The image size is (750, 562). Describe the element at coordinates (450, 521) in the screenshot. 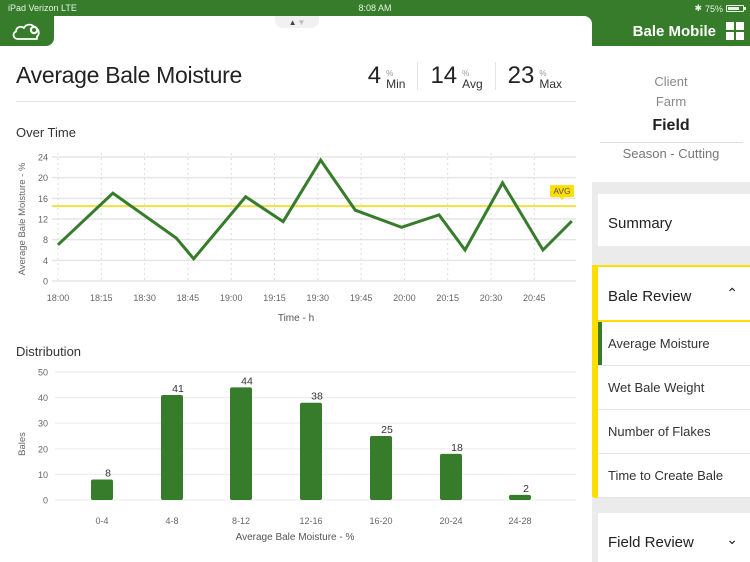

I see `x-tick: 20-24` at that location.